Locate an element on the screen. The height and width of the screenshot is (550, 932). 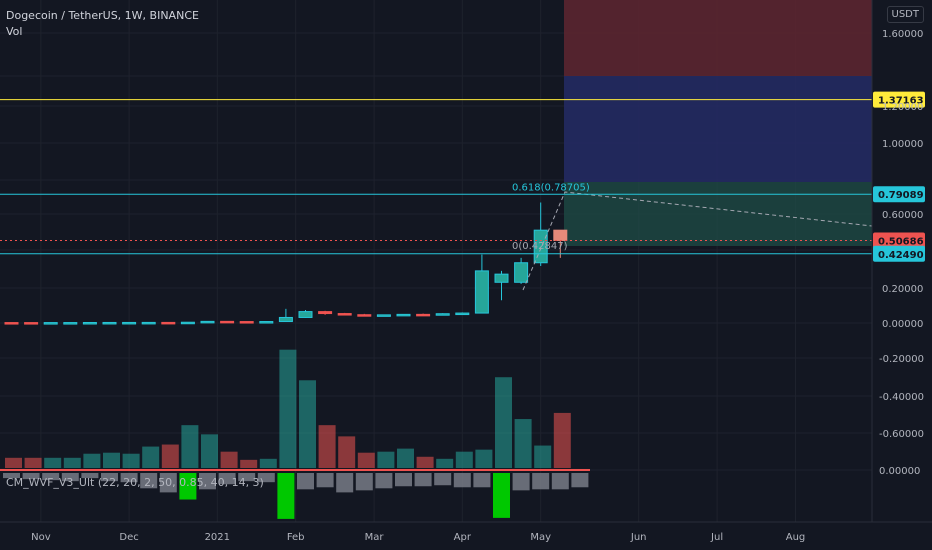
time-tick-label: Mar is located at coordinates (375, 537).